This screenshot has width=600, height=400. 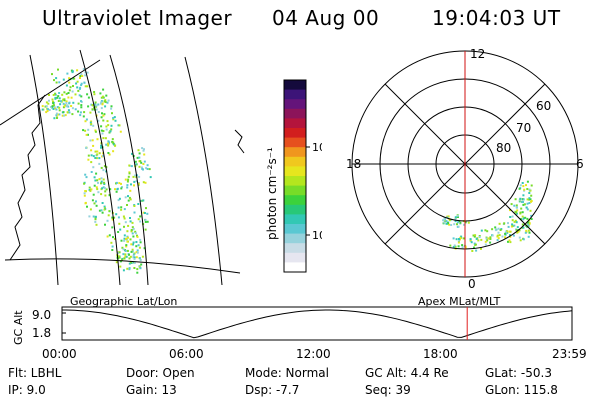 I want to click on mlat-label-60: 60, so click(x=543, y=106).